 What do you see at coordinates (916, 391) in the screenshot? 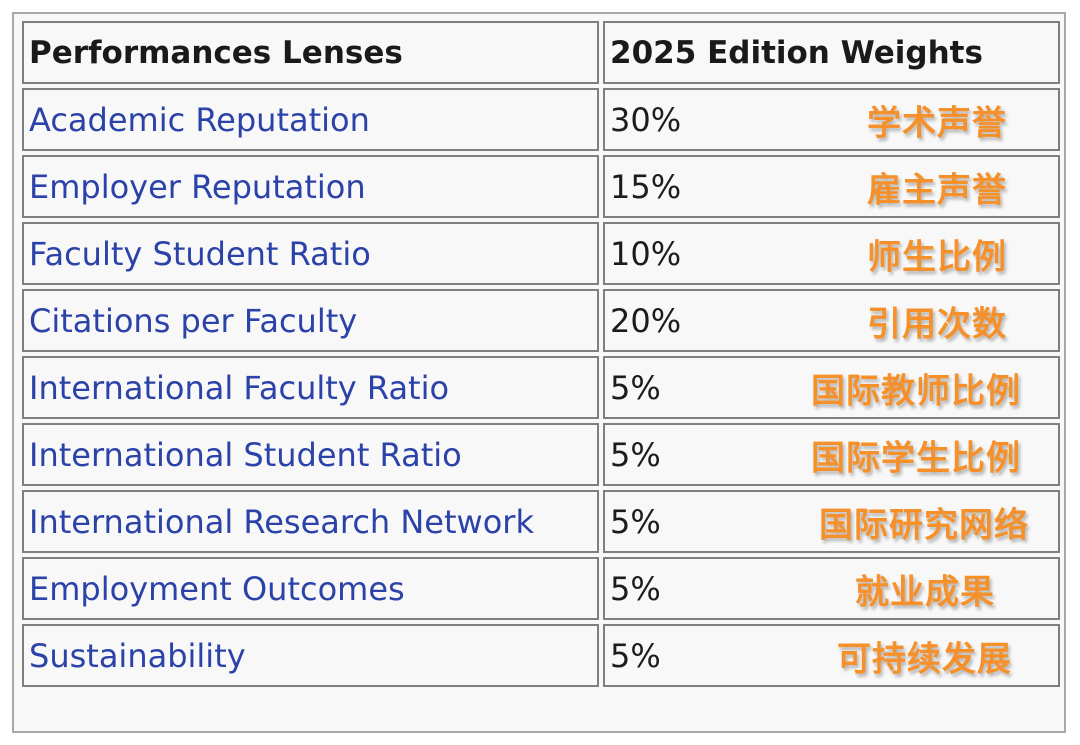
I see `chinese-annotation: 国际教师比例` at bounding box center [916, 391].